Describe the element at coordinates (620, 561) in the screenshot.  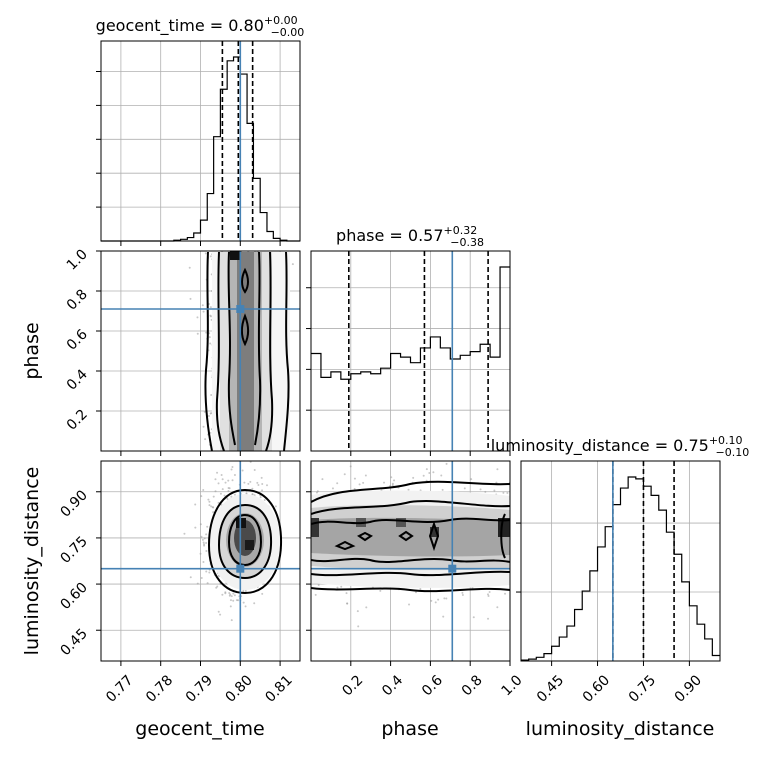
I see `histogram-luminosity-distance` at that location.